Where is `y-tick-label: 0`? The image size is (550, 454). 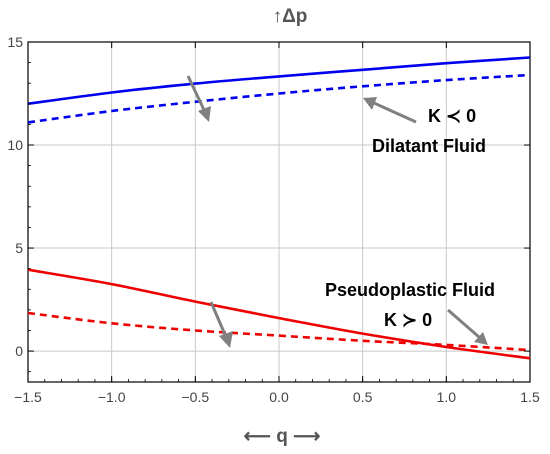
y-tick-label: 0 is located at coordinates (19, 351).